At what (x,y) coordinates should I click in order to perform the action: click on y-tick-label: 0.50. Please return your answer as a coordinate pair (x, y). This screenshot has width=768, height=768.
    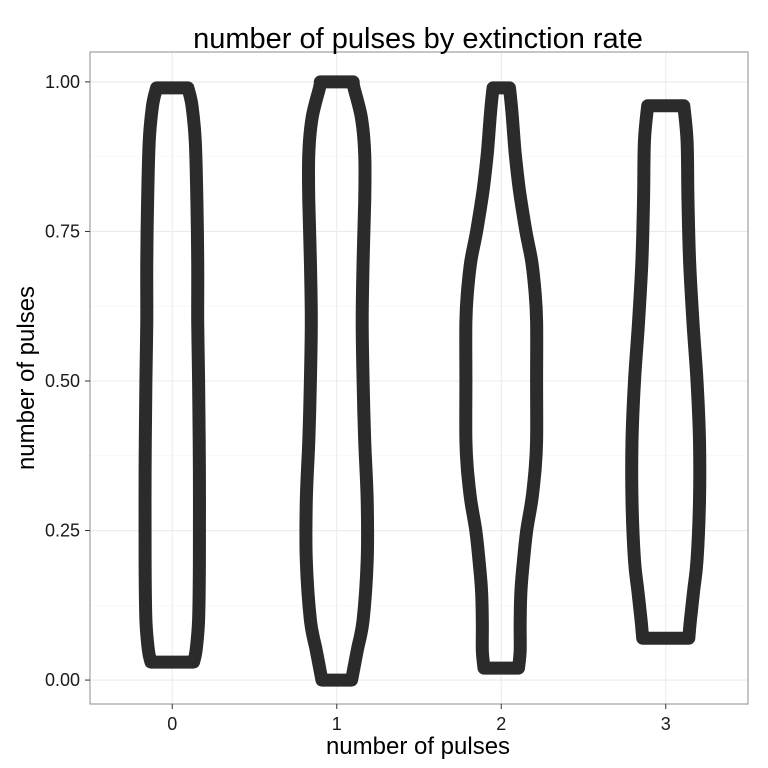
    Looking at the image, I should click on (62, 381).